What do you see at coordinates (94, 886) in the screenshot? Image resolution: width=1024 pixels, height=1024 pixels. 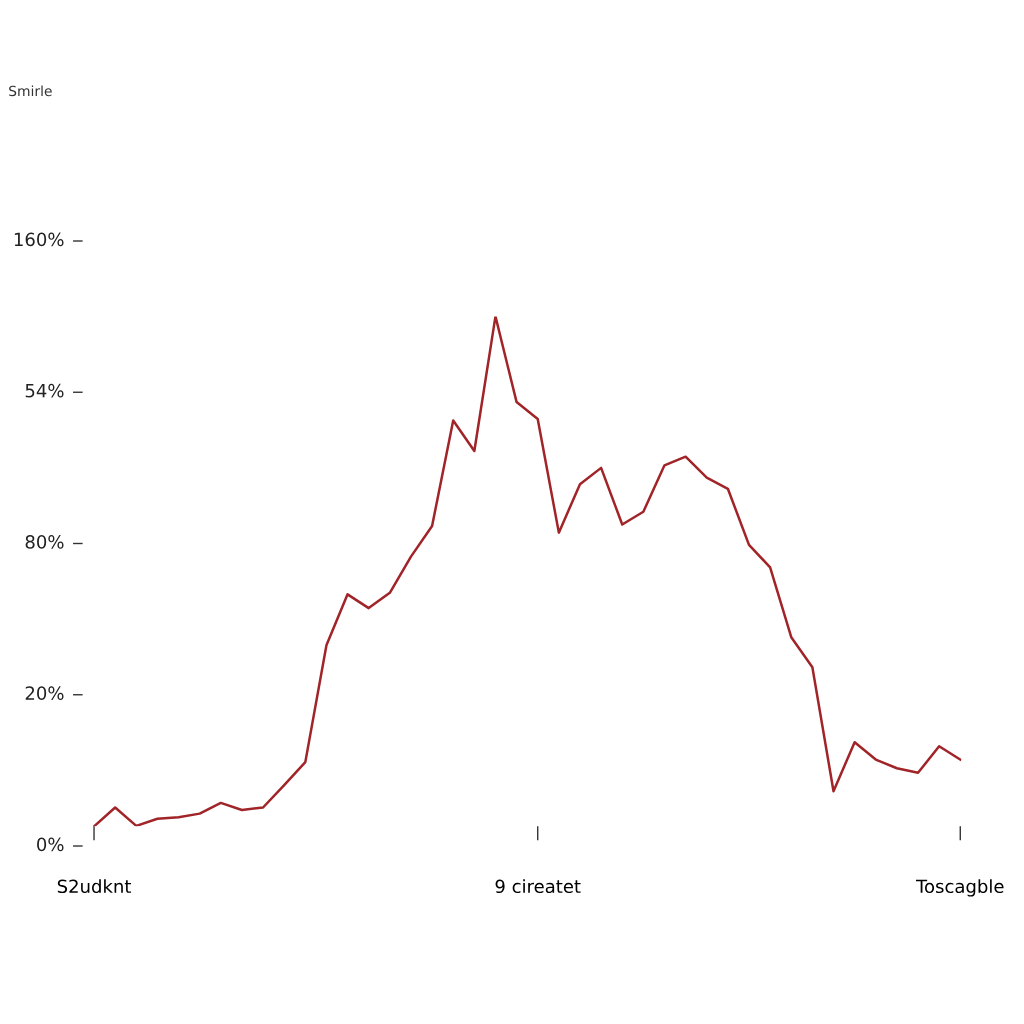 I see `x-tick-label: S2udknt` at bounding box center [94, 886].